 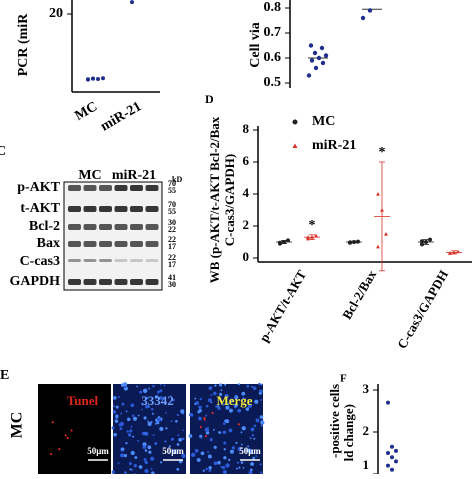 What do you see at coordinates (246, 128) in the screenshot?
I see `y-tick-label: 8` at bounding box center [246, 128].